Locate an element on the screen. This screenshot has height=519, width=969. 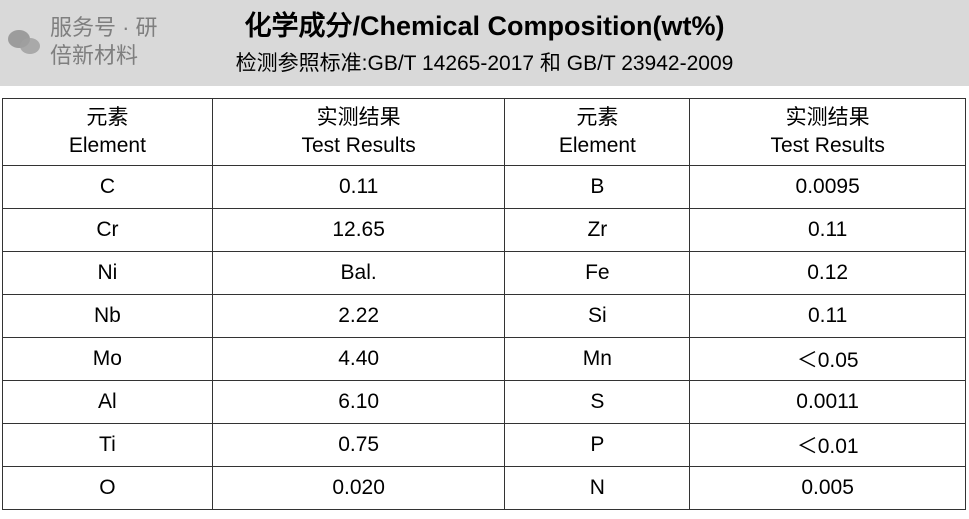
result-cell: ＜0.01 is located at coordinates (827, 445).